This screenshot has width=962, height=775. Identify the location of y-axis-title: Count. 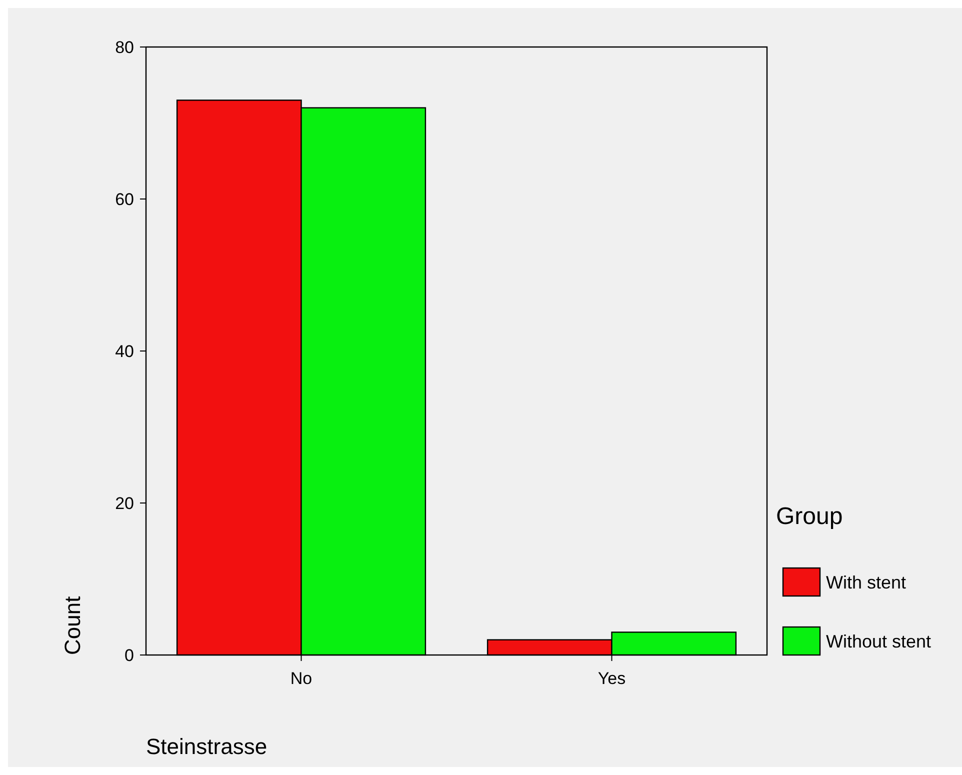
(72, 625).